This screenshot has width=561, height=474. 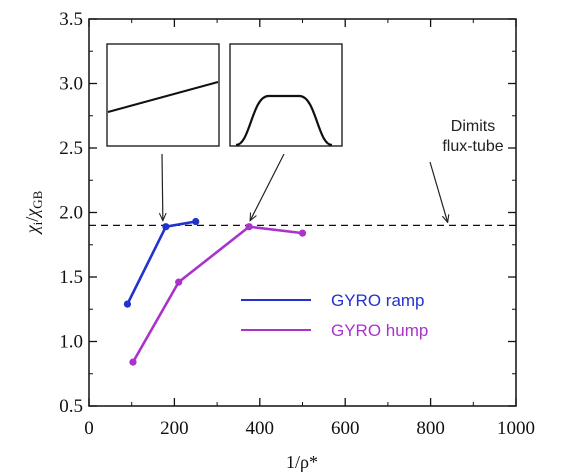 I want to click on dimits-label: Dimits, so click(x=473, y=126).